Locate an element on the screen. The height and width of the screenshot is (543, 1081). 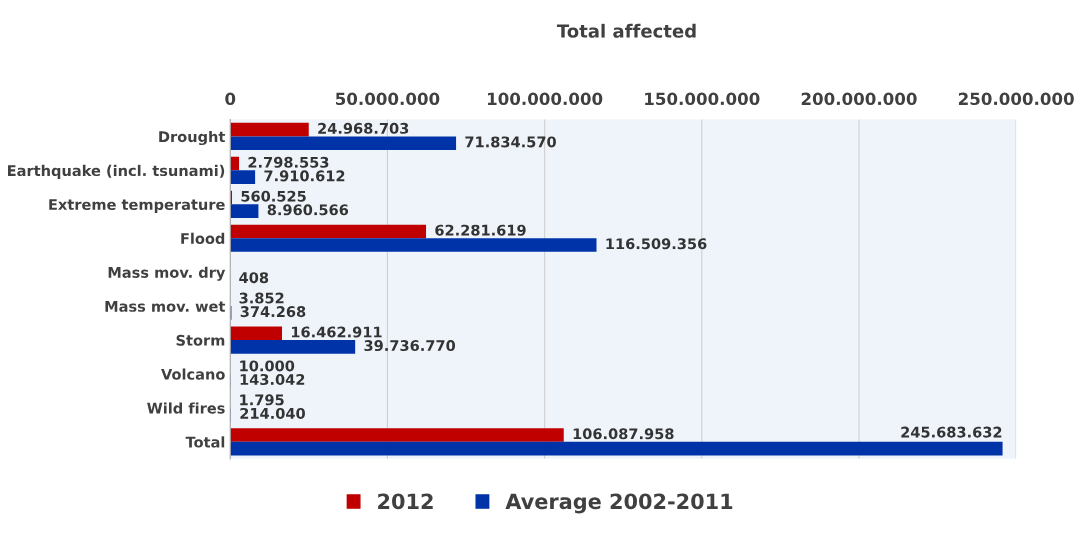
y-tick-label: Extreme temperature is located at coordinates (137, 206).